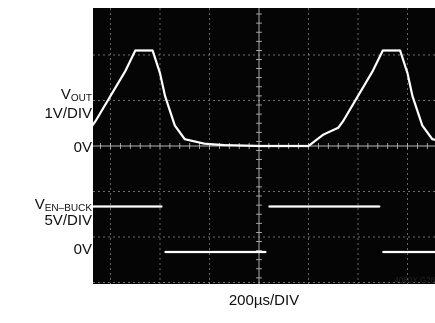 The width and height of the screenshot is (435, 323). I want to click on ven-name-label: VEN–BUCK, so click(63, 205).